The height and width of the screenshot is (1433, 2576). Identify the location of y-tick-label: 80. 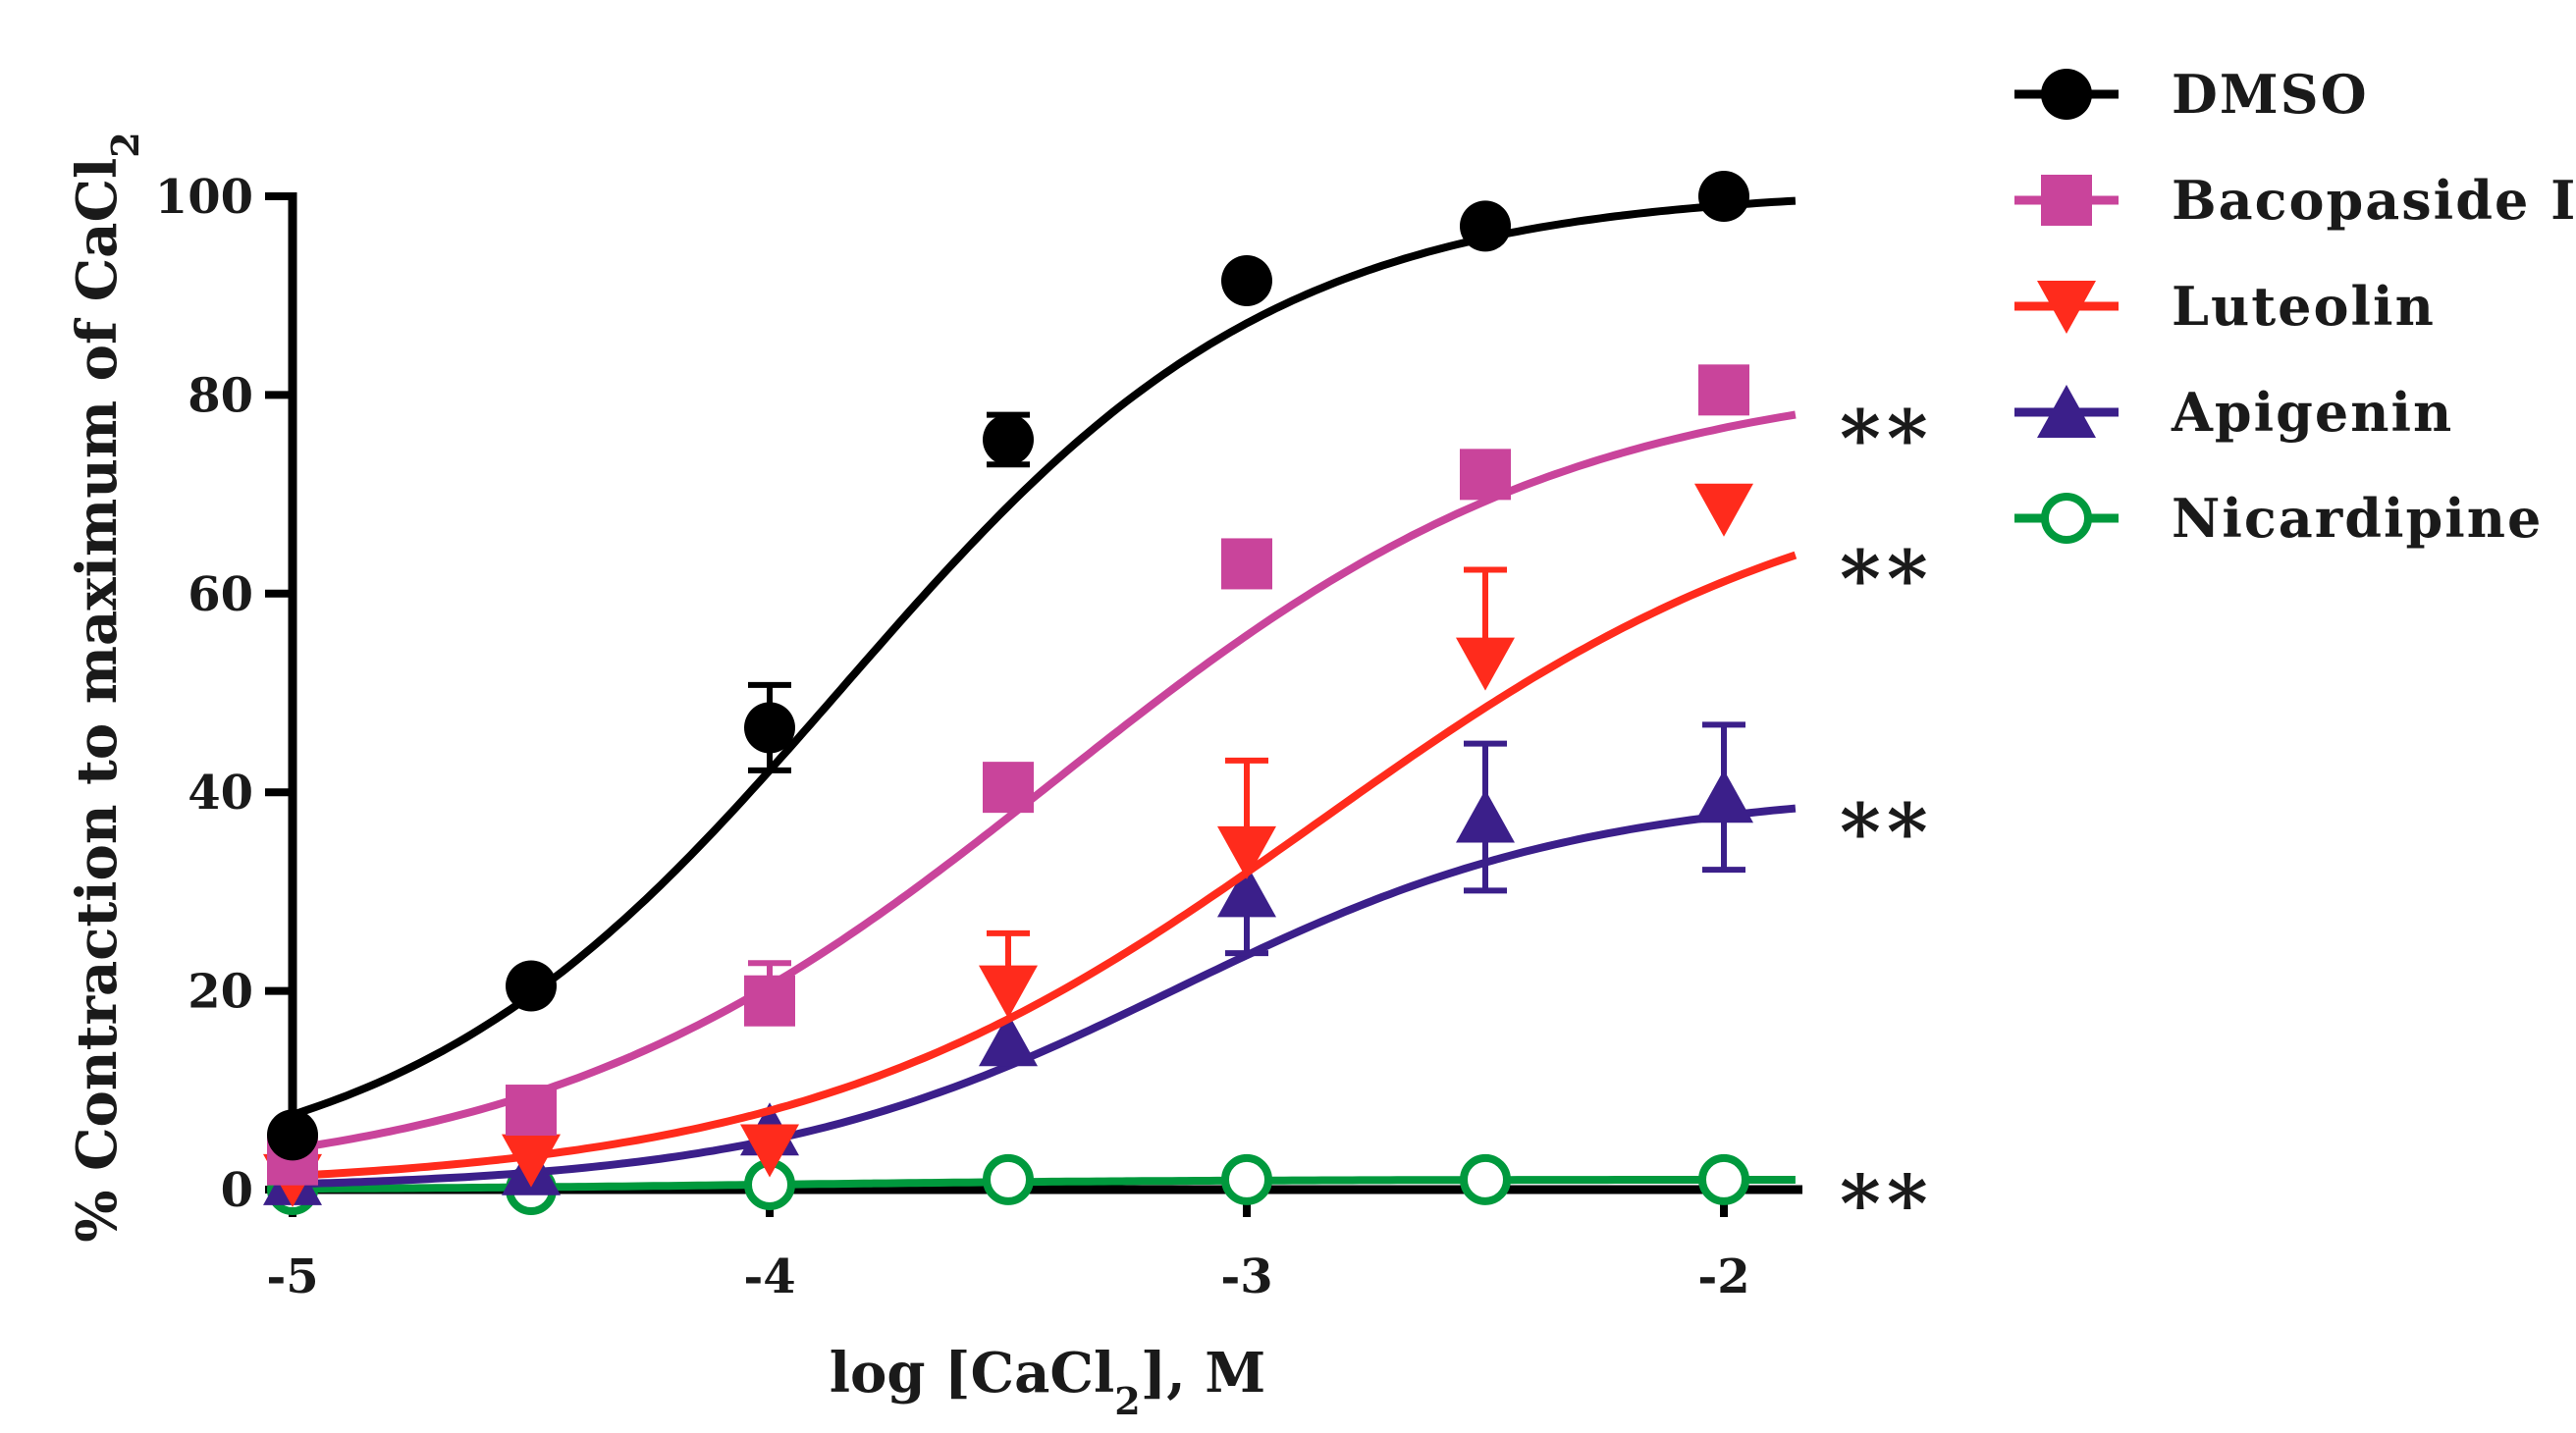
(220, 395).